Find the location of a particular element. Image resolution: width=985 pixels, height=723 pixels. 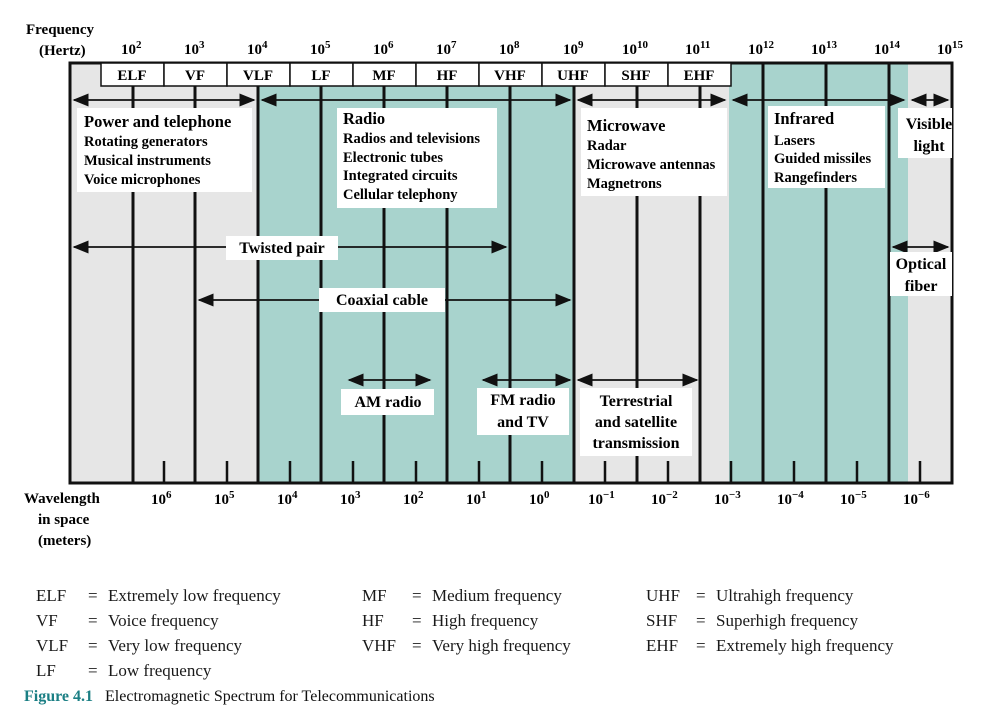

legend-entry: ELF = Extremely low frequency is located at coordinates (158, 596).